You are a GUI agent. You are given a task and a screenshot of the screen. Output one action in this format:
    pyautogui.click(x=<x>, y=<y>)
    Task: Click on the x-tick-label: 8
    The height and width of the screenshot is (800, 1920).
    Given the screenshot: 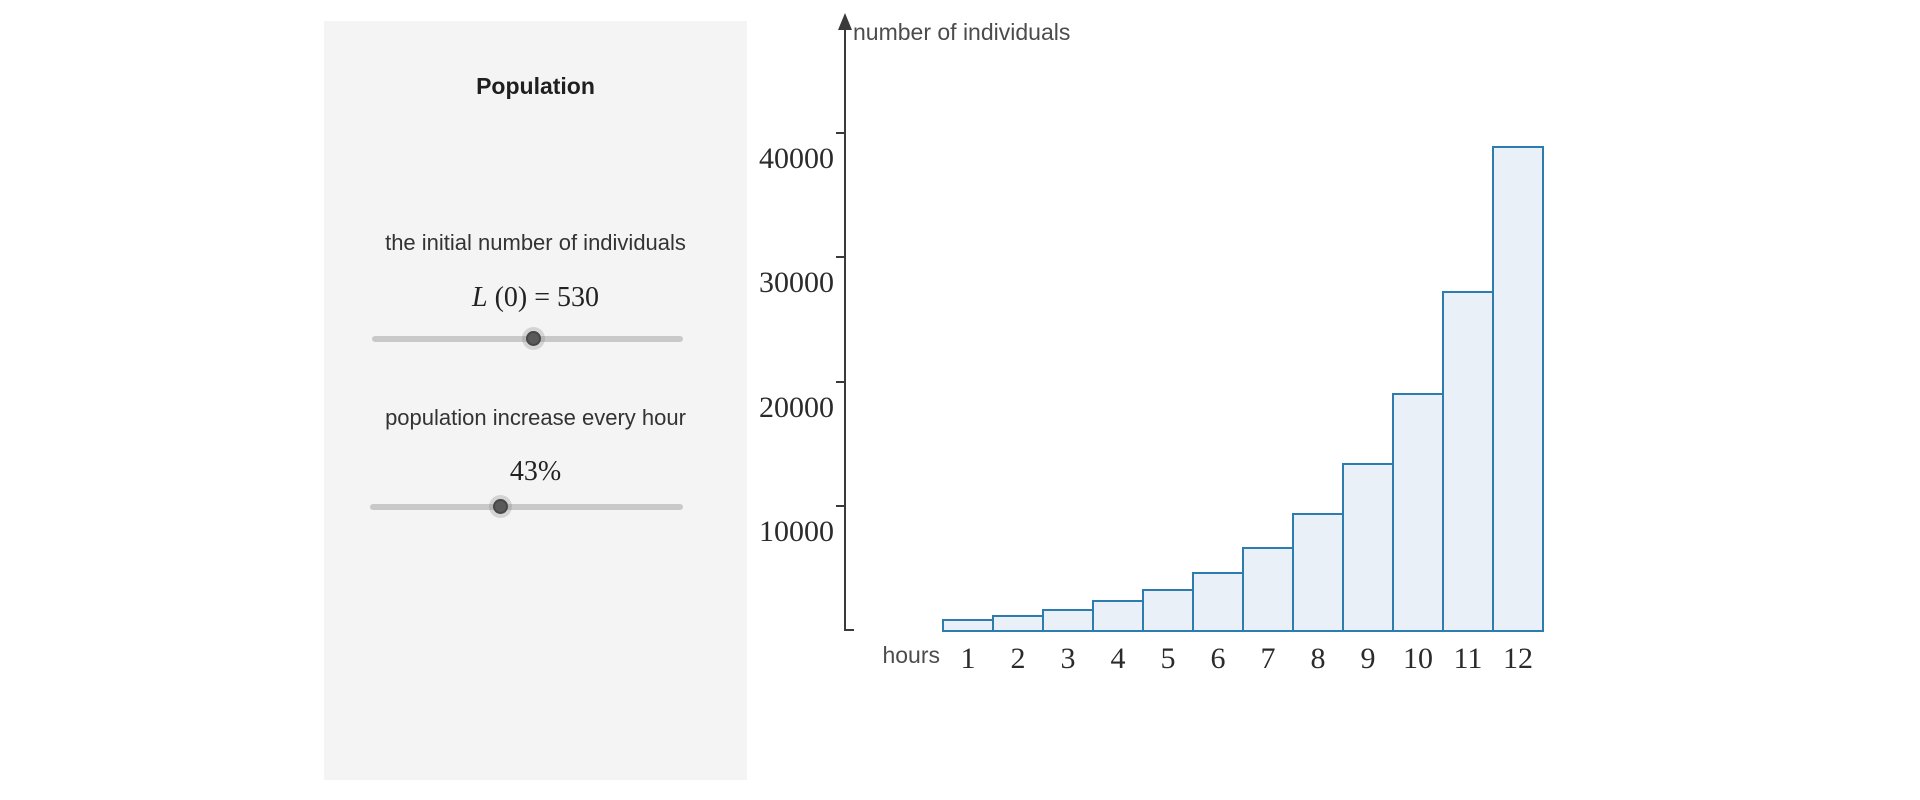 What is the action you would take?
    pyautogui.click(x=1318, y=658)
    